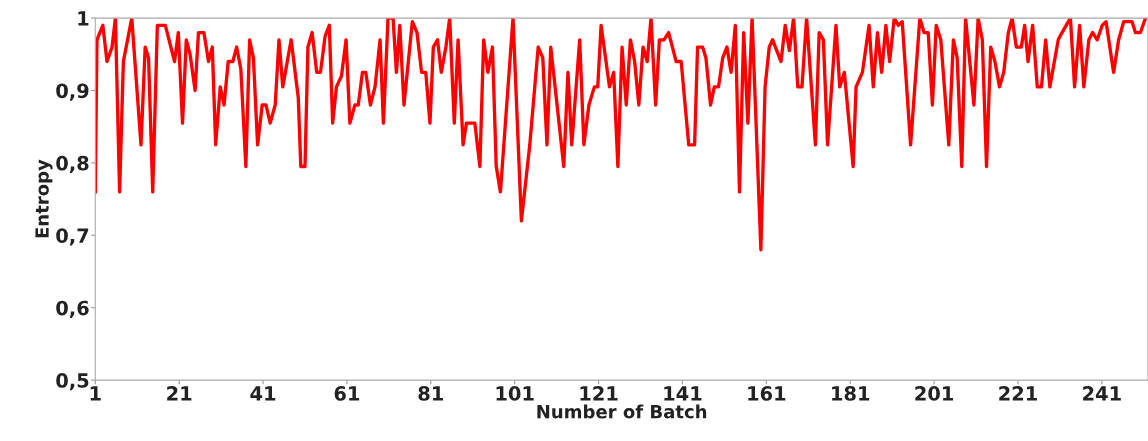 The width and height of the screenshot is (1148, 441). I want to click on x-tick-label: 81, so click(430, 393).